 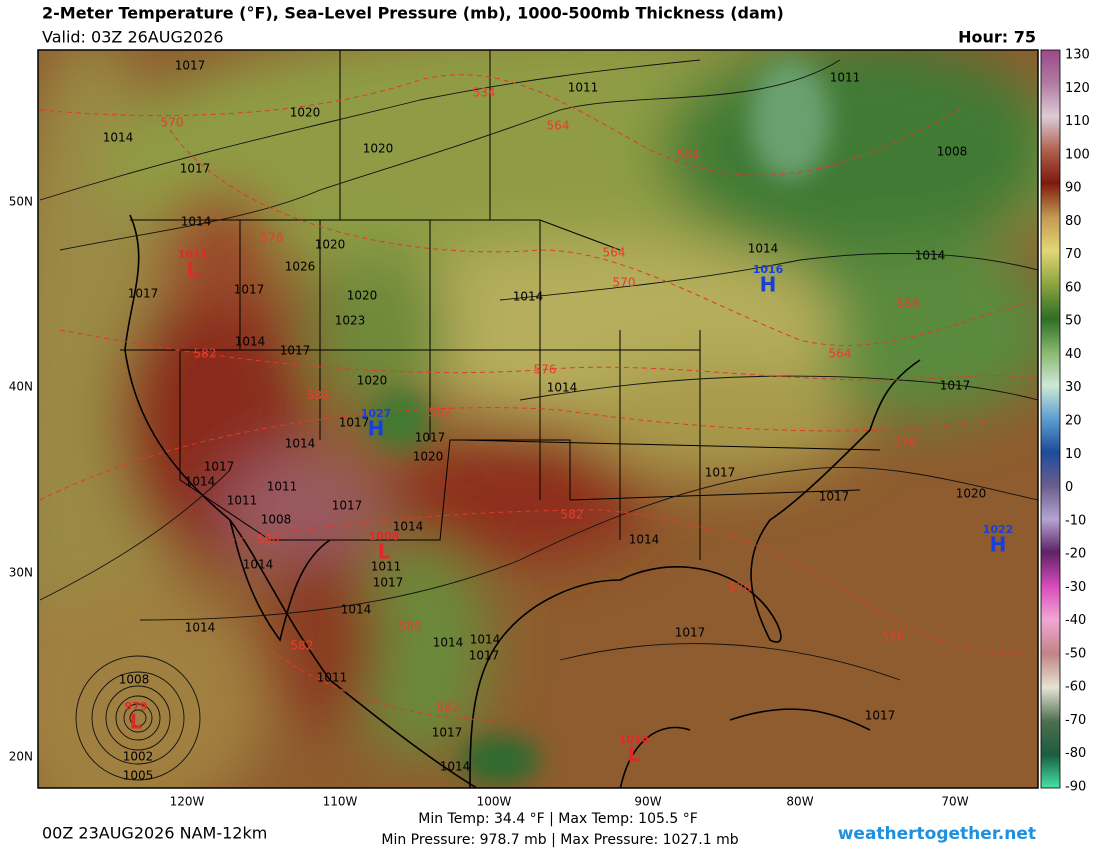 I want to click on isobar-label: 1026, so click(x=300, y=267).